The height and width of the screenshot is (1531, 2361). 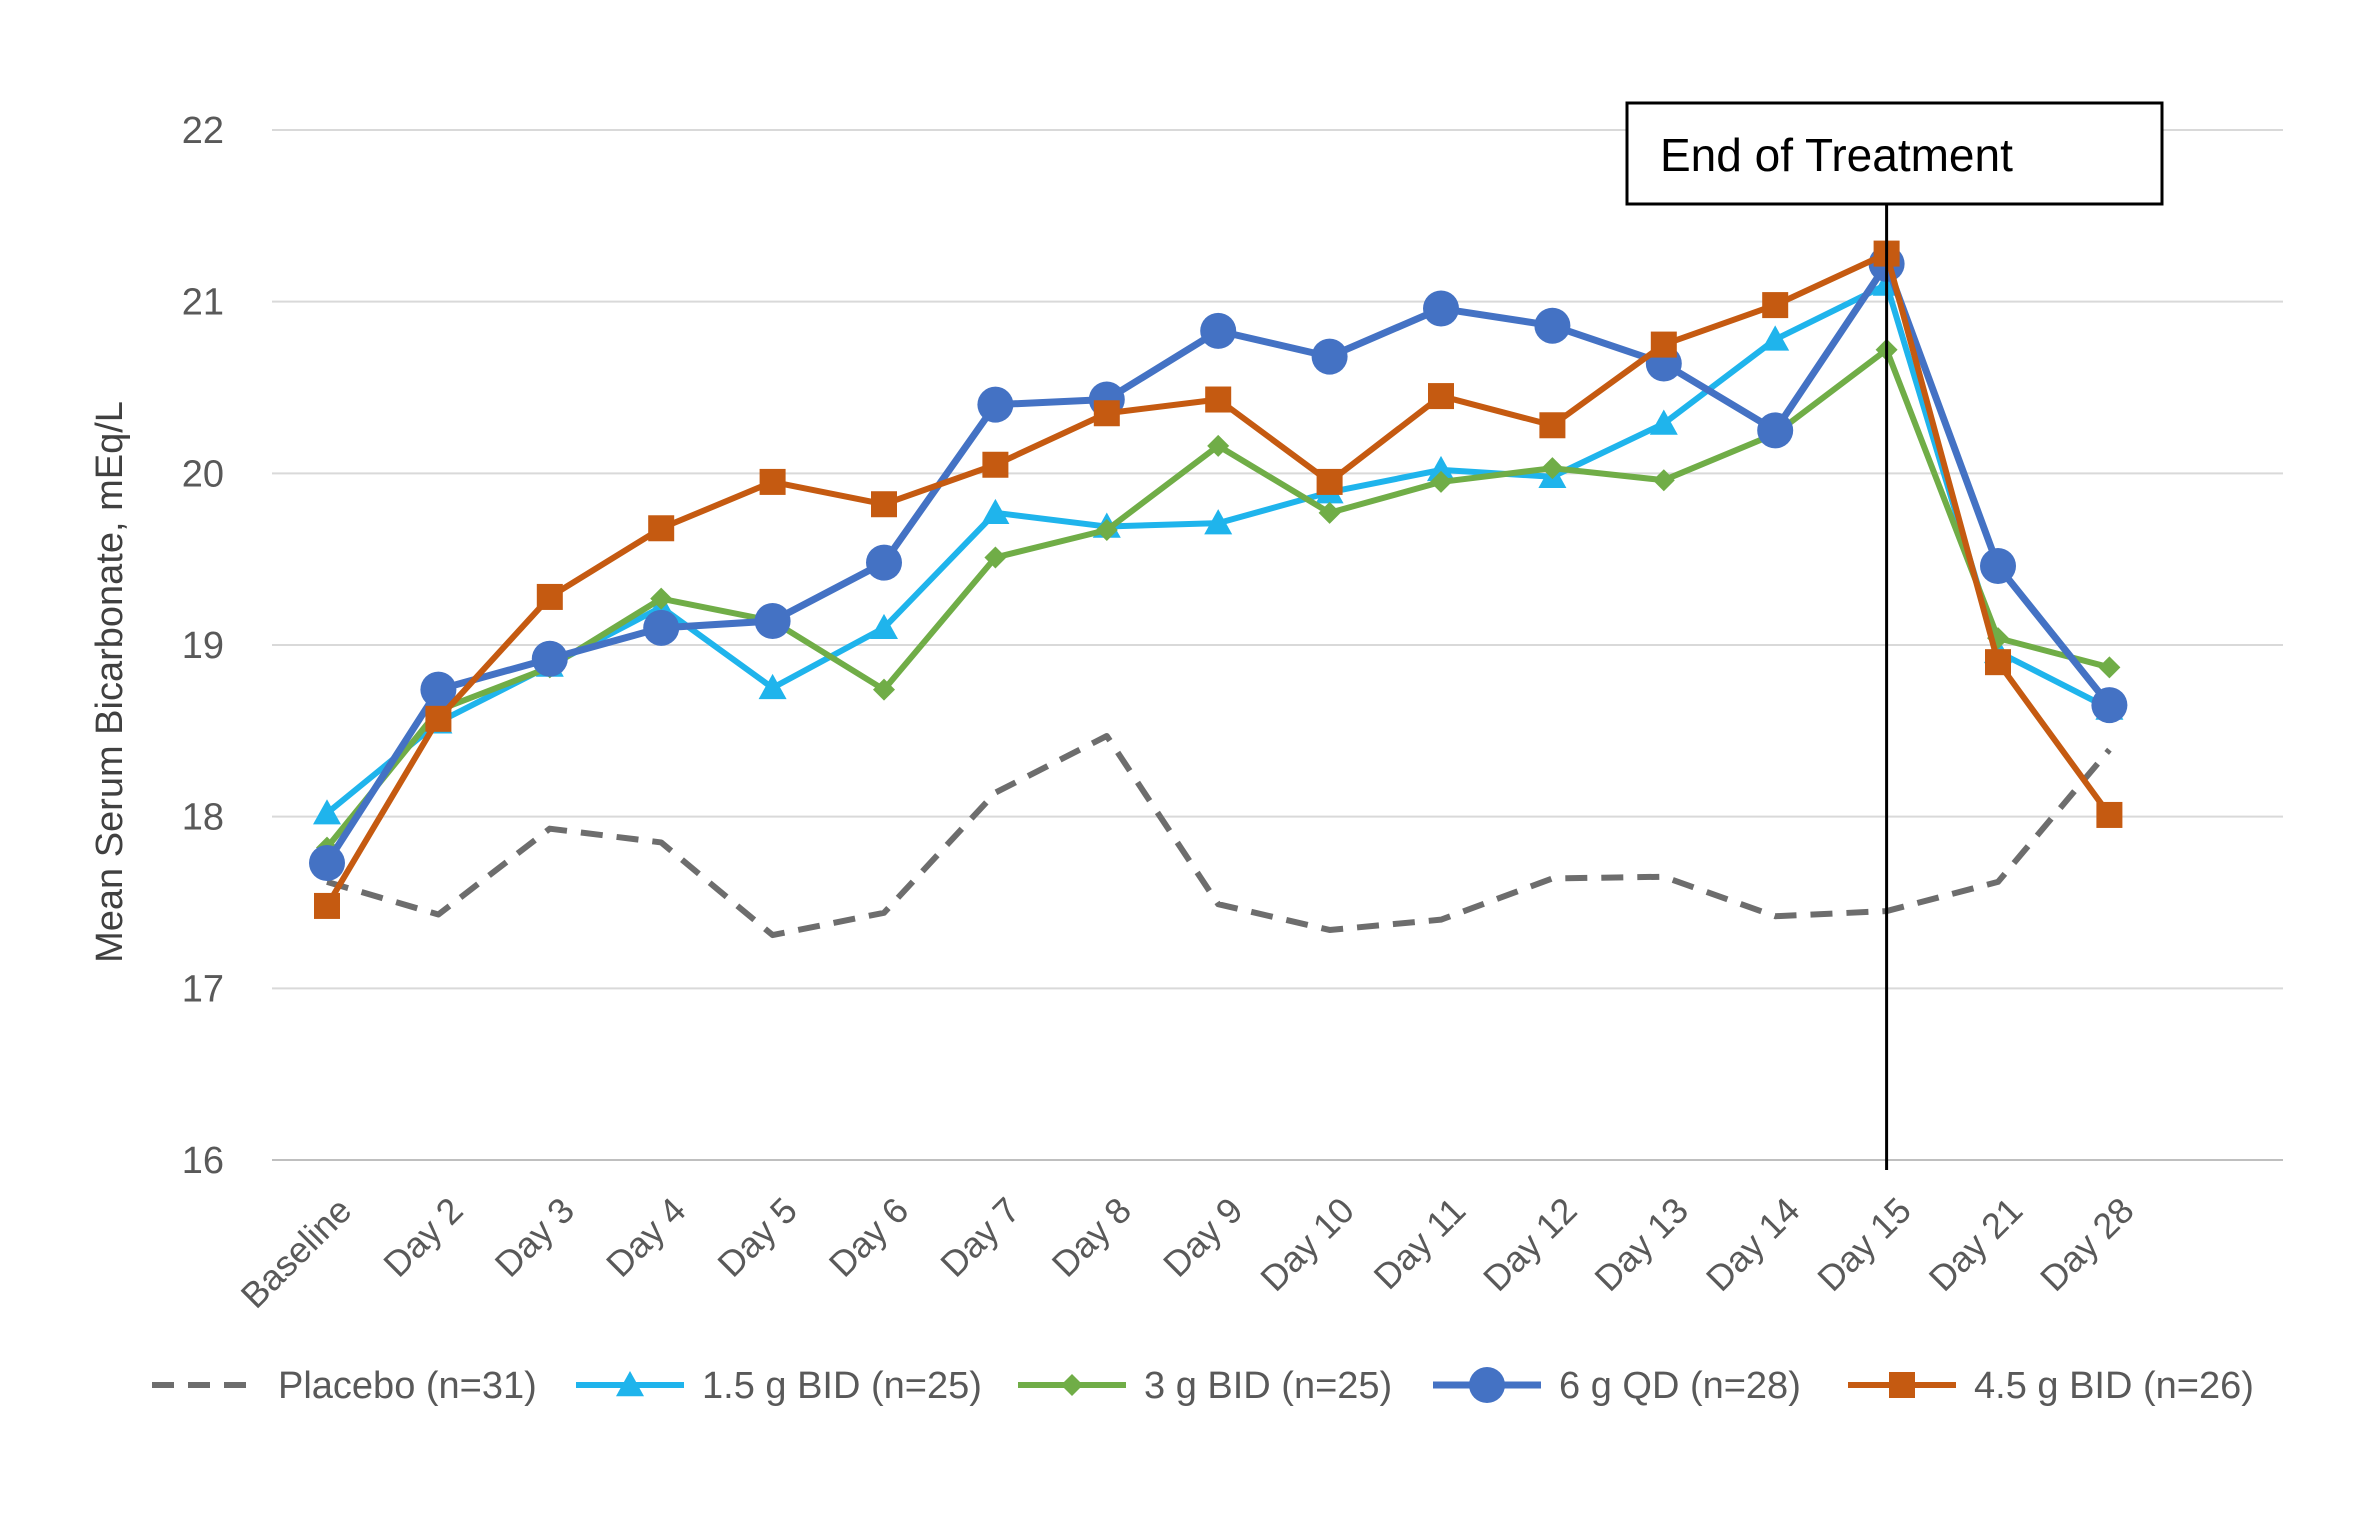 I want to click on x-tick-label: Day 10, so click(x=1307, y=1244).